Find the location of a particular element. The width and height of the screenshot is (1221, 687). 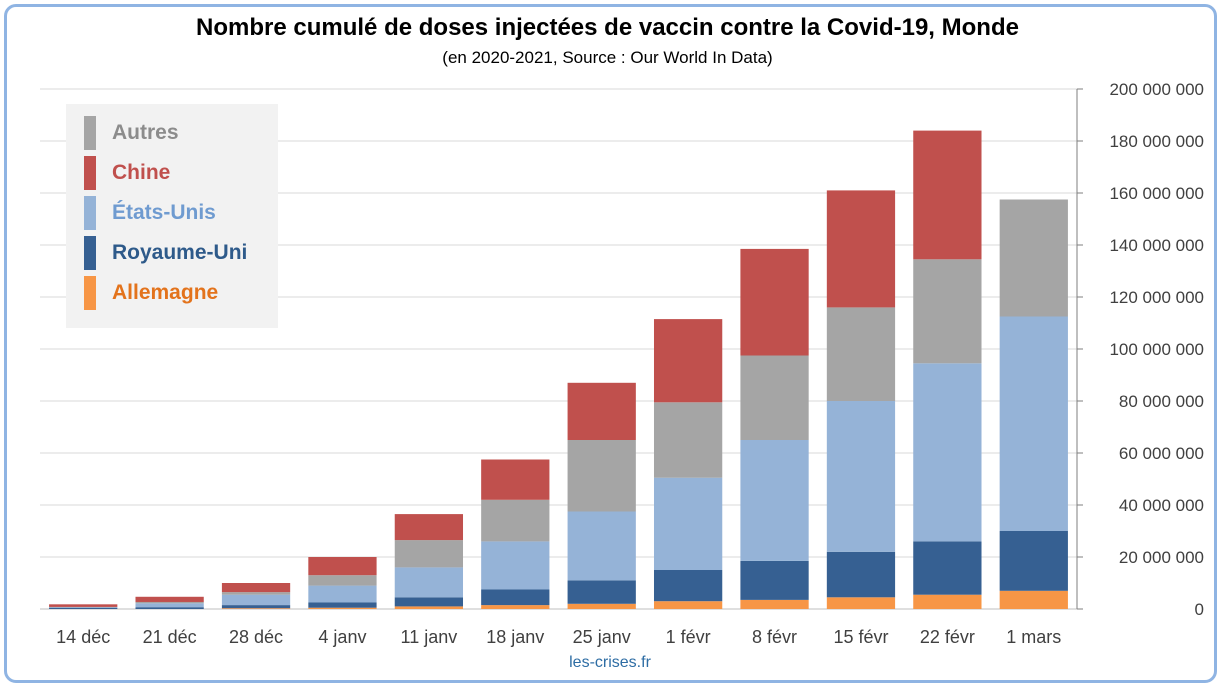

x-tick-label: 1 févr is located at coordinates (688, 637).